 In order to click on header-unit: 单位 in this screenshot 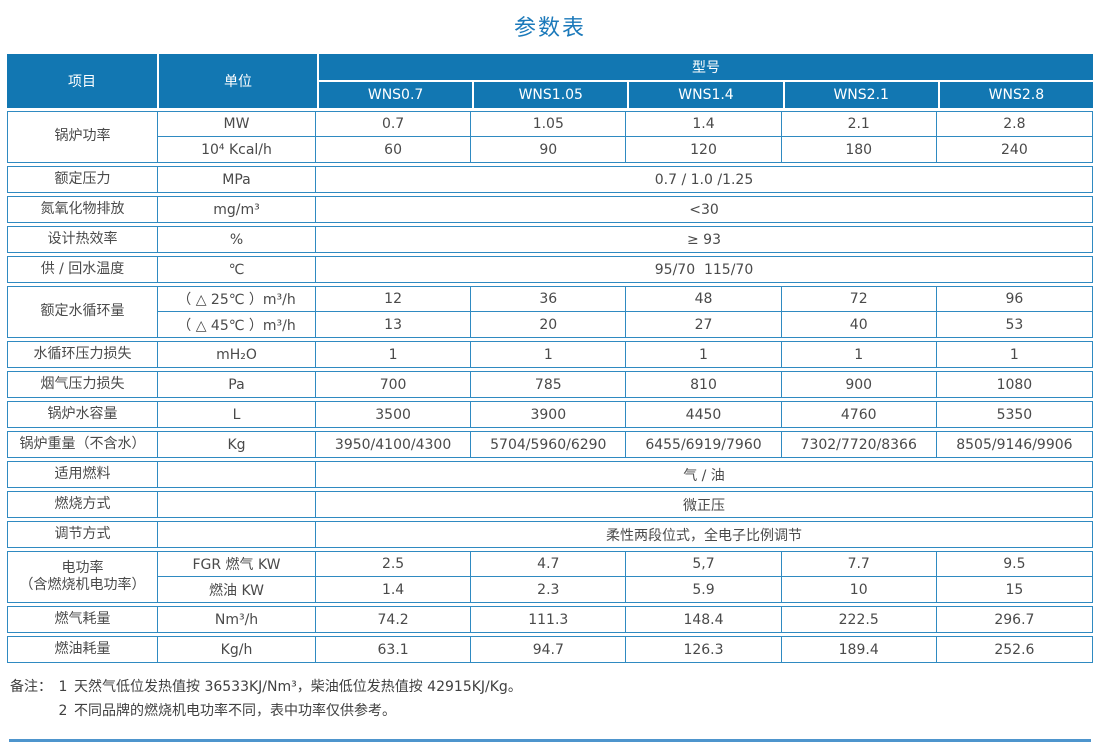, I will do `click(238, 81)`.